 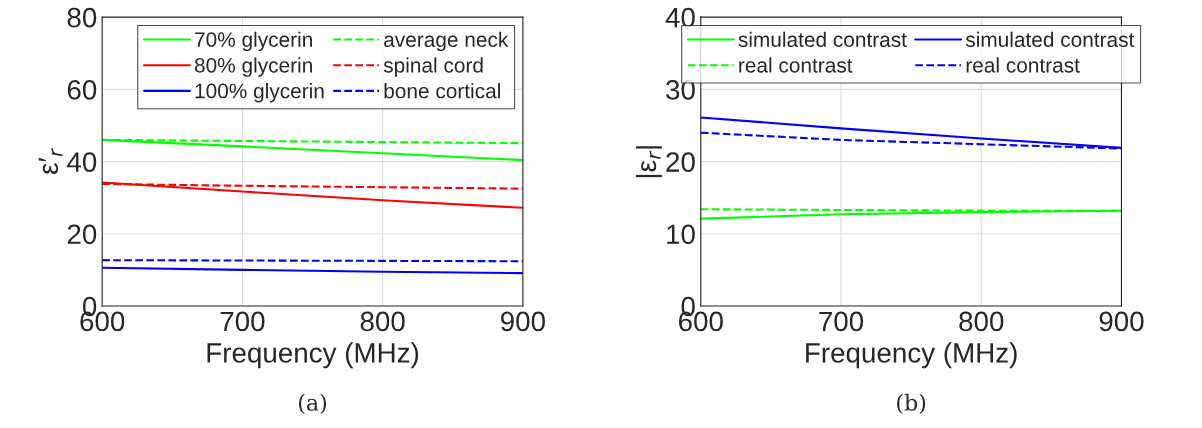 What do you see at coordinates (680, 90) in the screenshot?
I see `y-tick-label: 30` at bounding box center [680, 90].